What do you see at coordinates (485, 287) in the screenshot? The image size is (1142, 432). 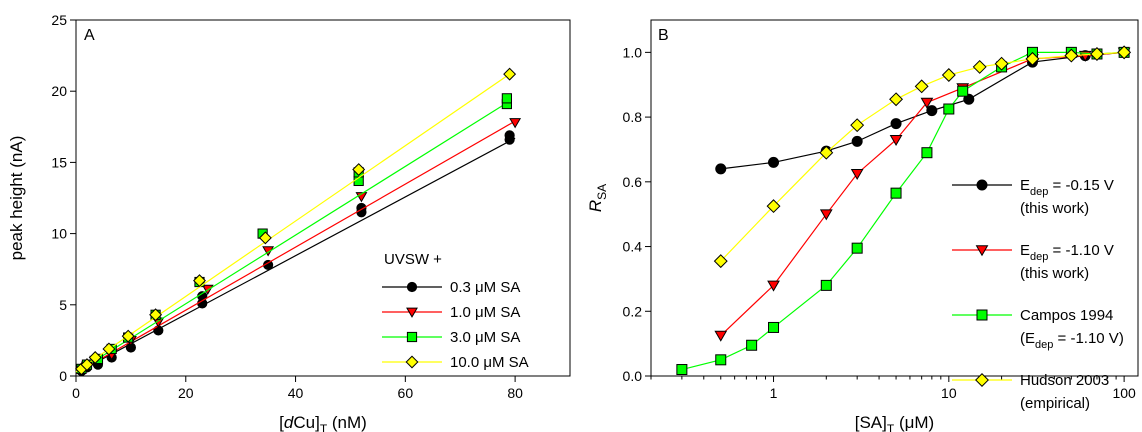 I see `legend-label: 0.3 μM SA` at bounding box center [485, 287].